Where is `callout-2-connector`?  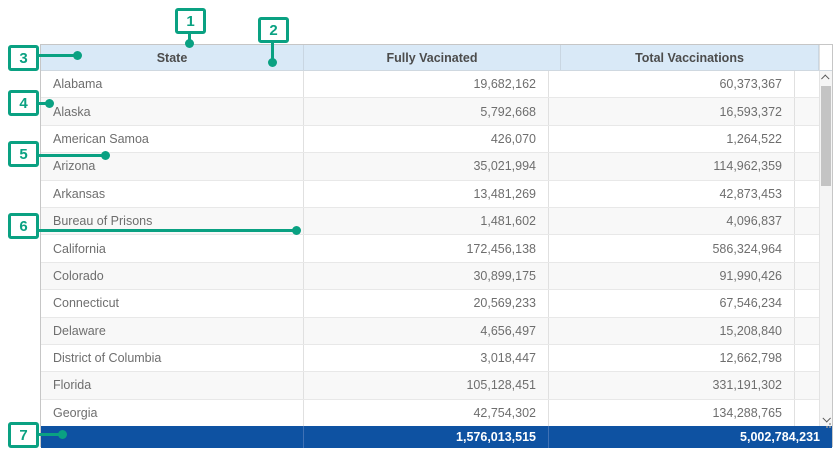
callout-2-connector is located at coordinates (272, 51).